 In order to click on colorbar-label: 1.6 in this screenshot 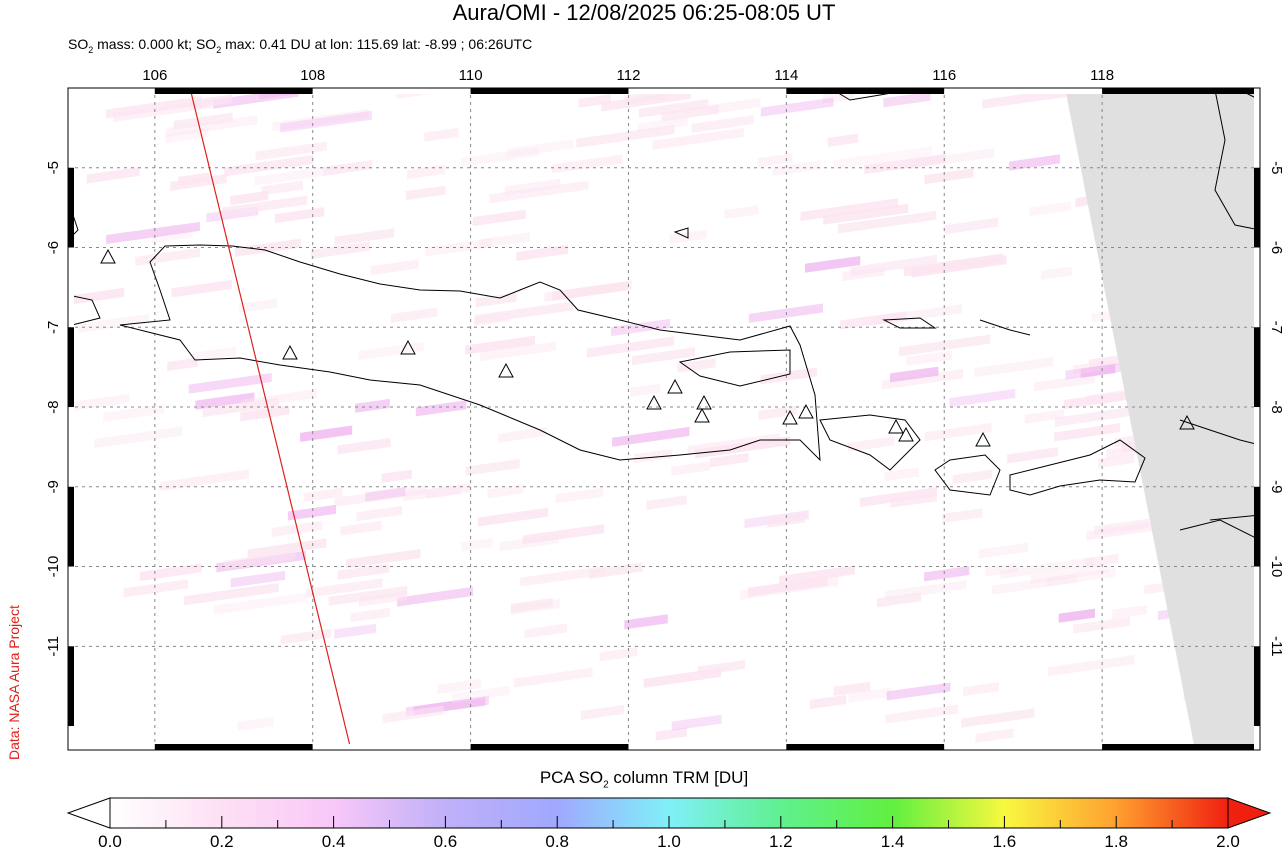, I will do `click(1004, 841)`.